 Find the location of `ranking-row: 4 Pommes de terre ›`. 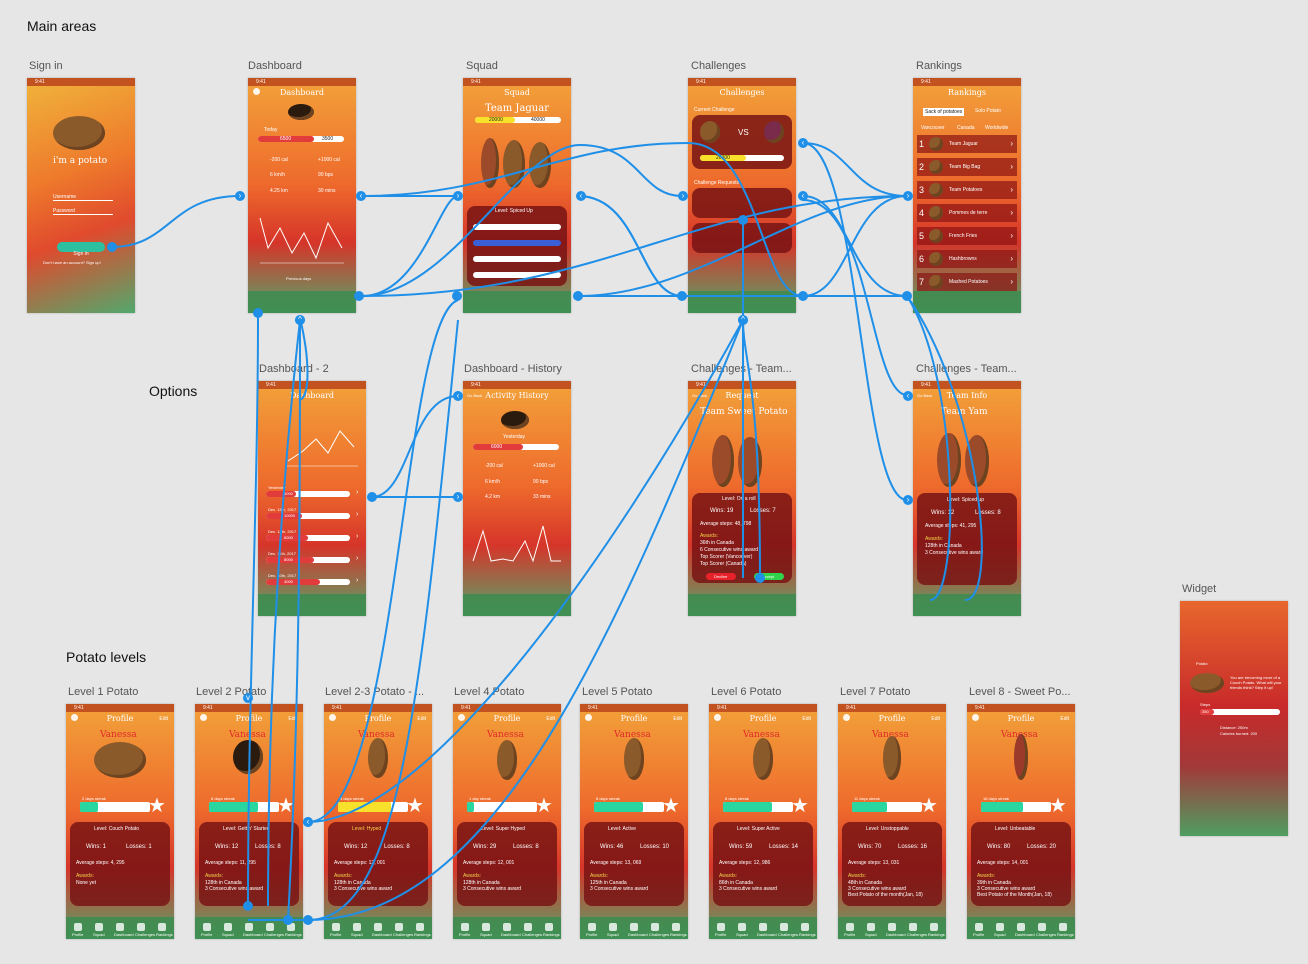

ranking-row: 4 Pommes de terre › is located at coordinates (967, 213).